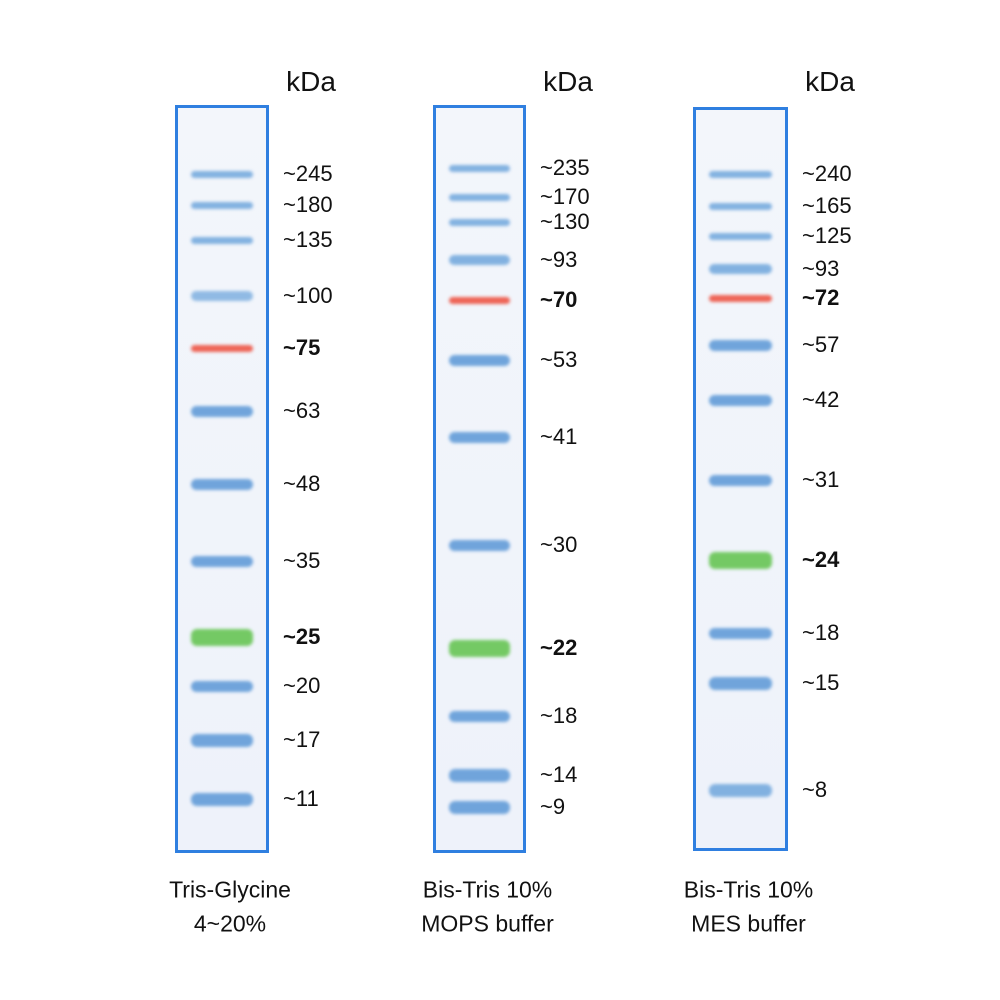 Image resolution: width=1000 pixels, height=1000 pixels. What do you see at coordinates (559, 647) in the screenshot?
I see `band-label: ~22` at bounding box center [559, 647].